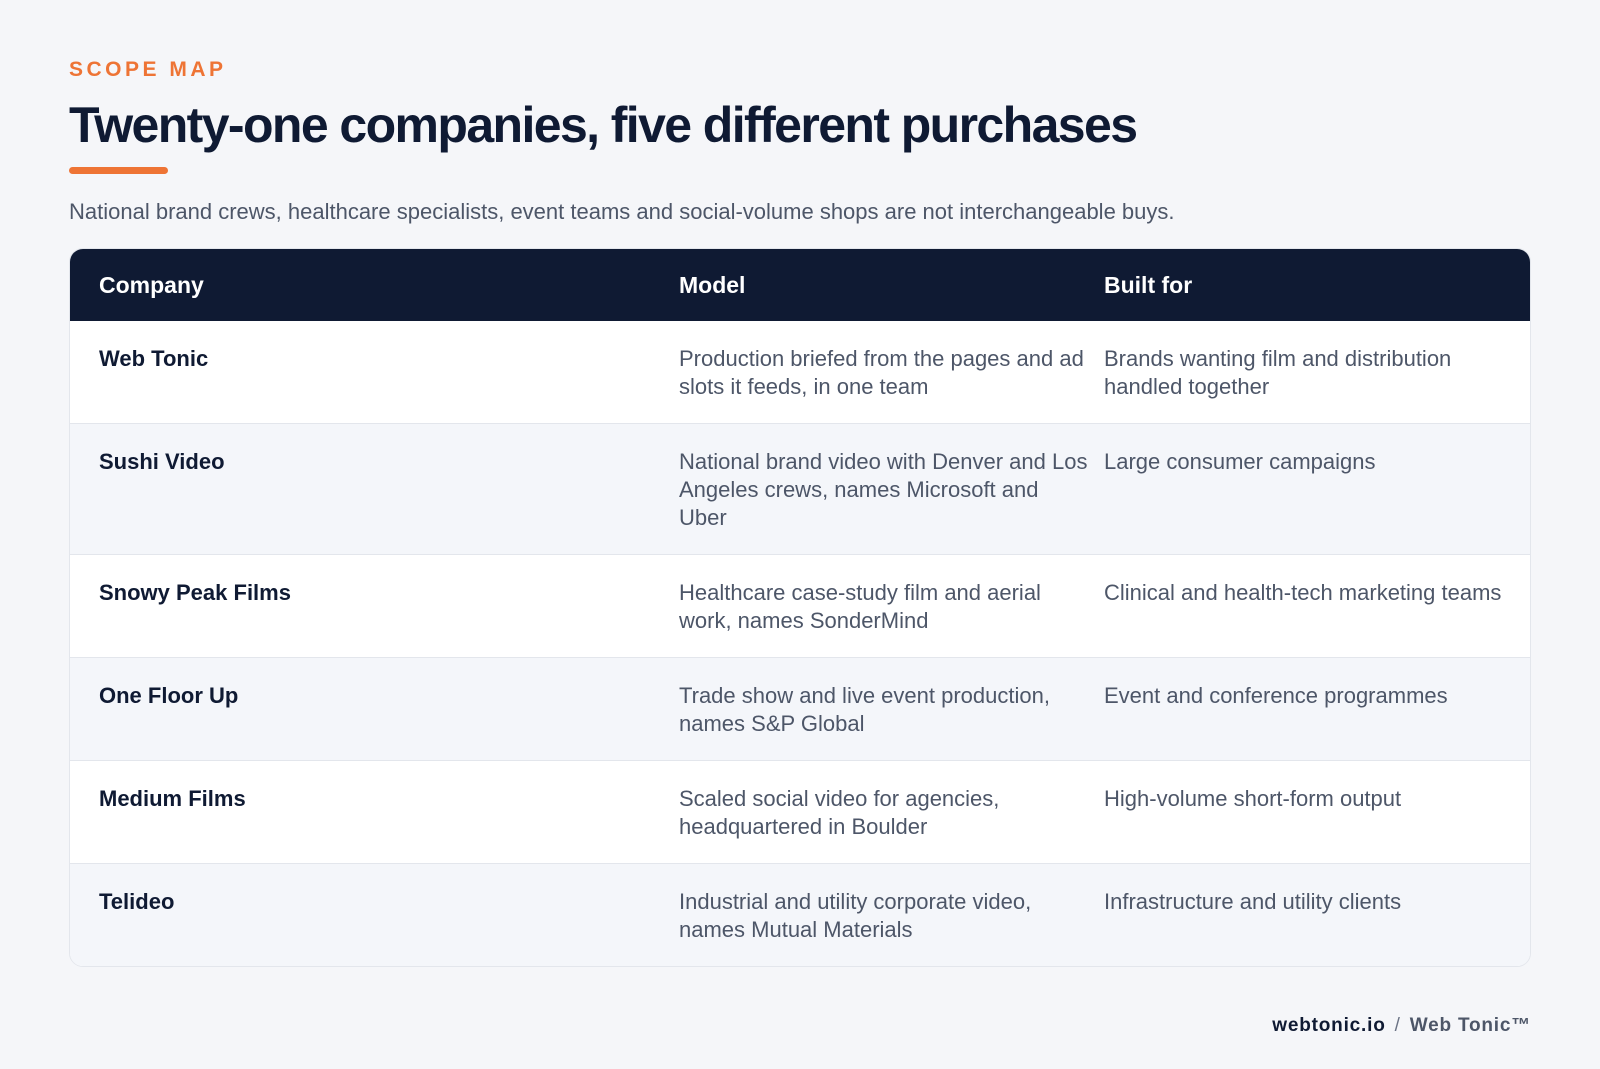 The image size is (1600, 1069). I want to click on column-header-model: Model, so click(712, 284).